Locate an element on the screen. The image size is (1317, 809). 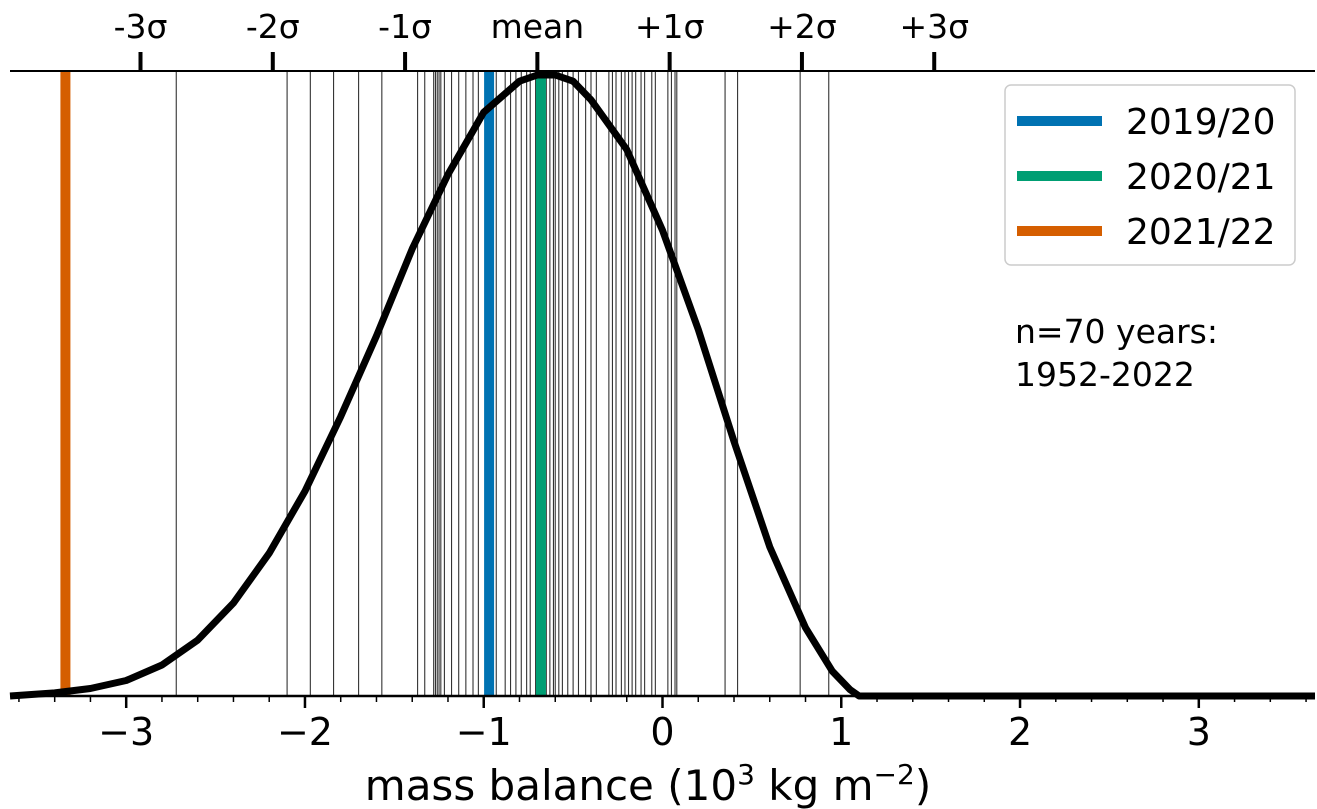
sigma-tick-label: -2σ is located at coordinates (273, 26).